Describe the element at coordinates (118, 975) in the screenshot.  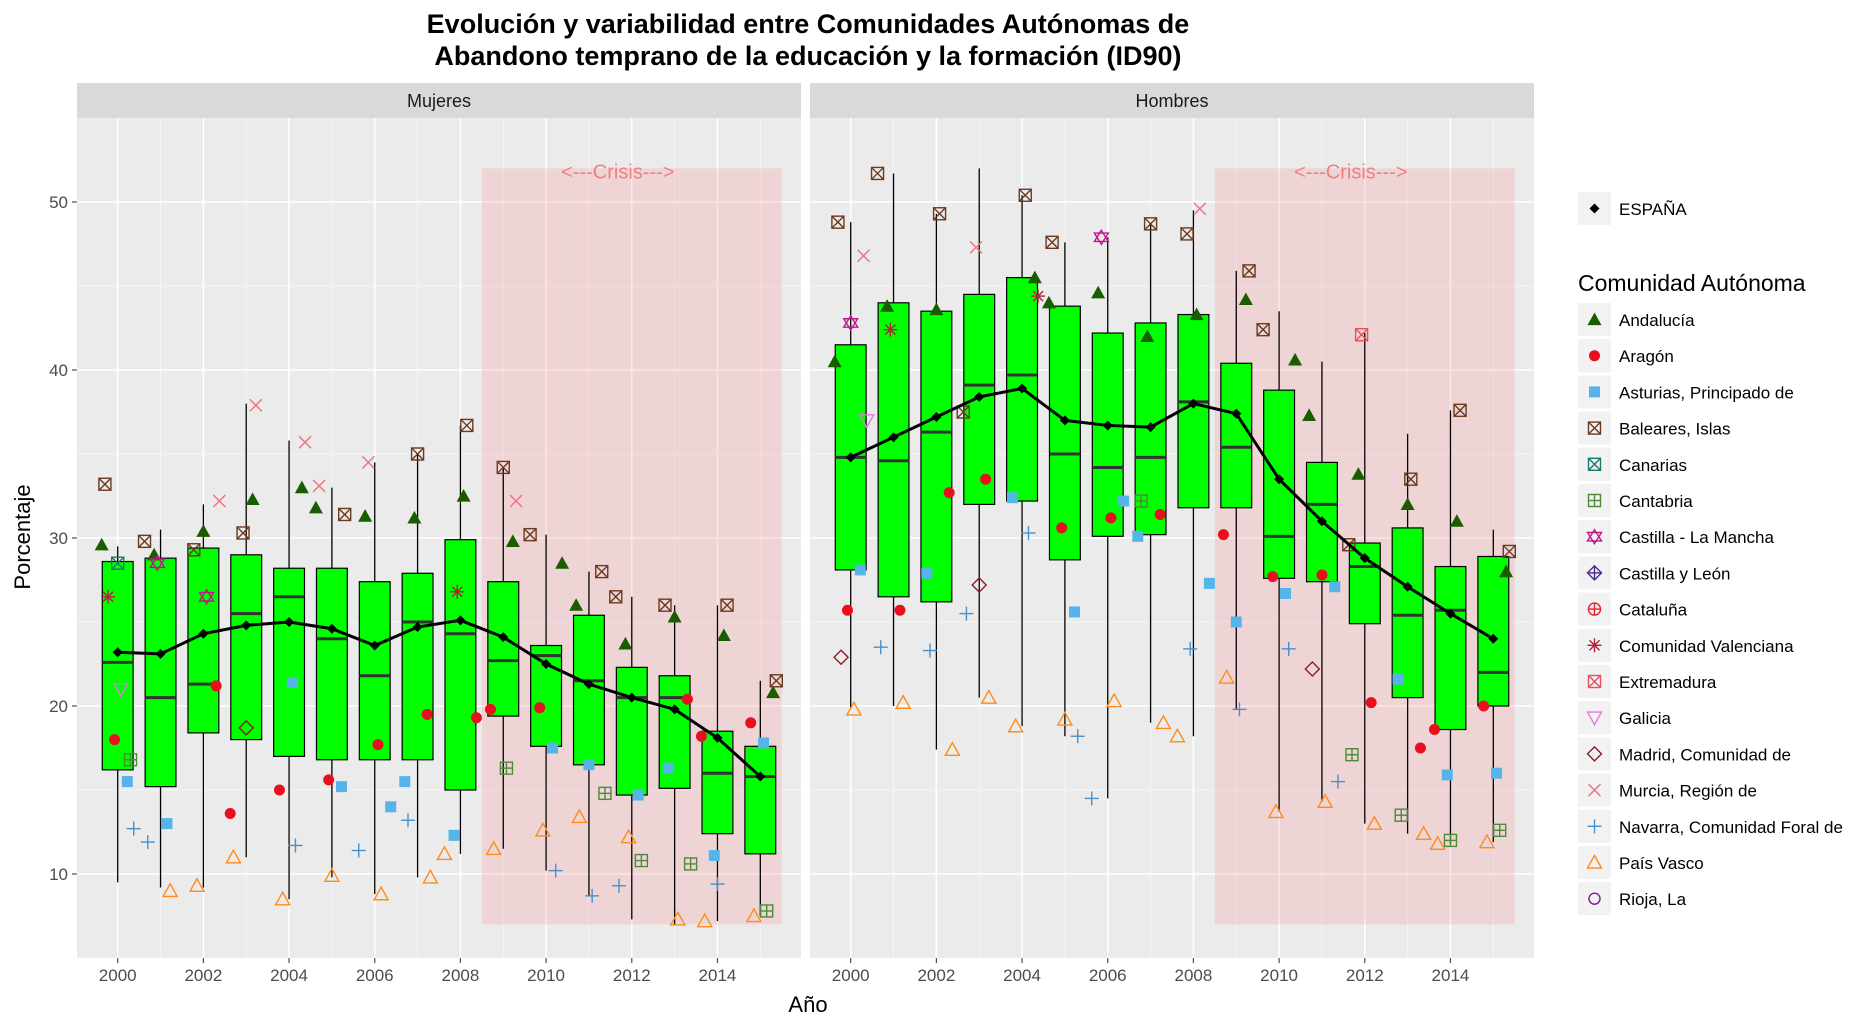
I see `x-tick-label: 2000` at that location.